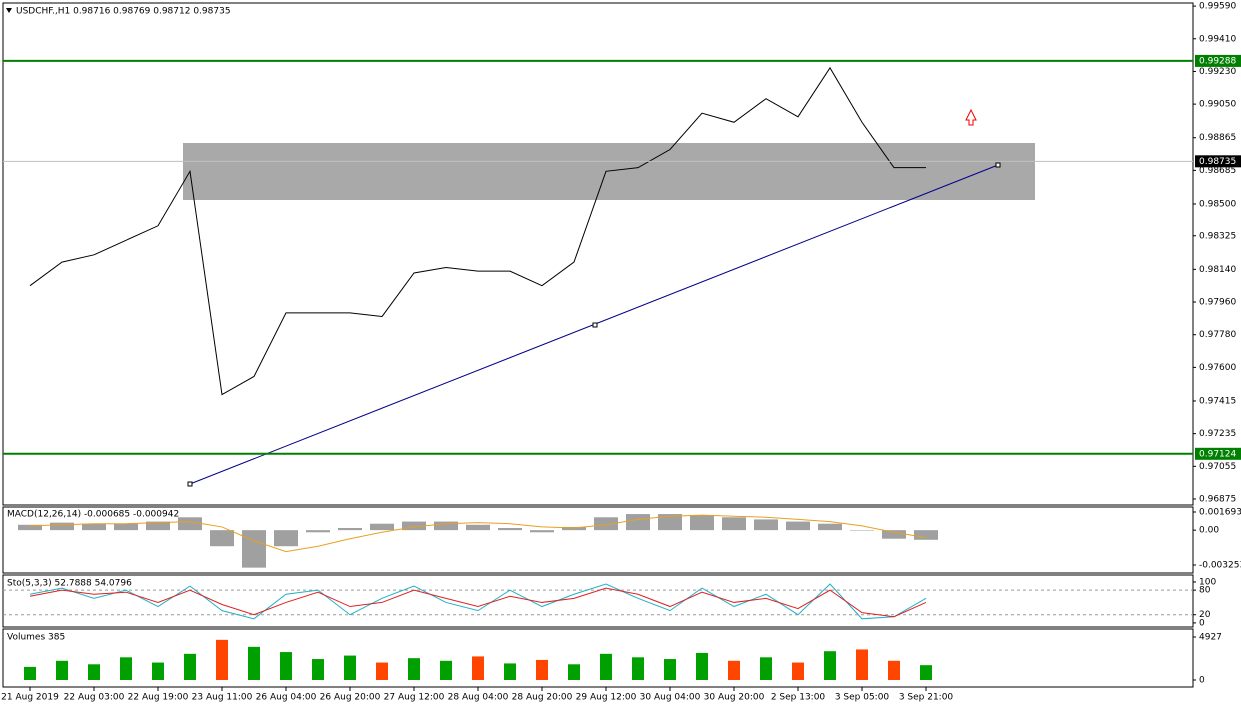 This screenshot has height=708, width=1241. What do you see at coordinates (9, 10) in the screenshot?
I see `menu-triangle` at bounding box center [9, 10].